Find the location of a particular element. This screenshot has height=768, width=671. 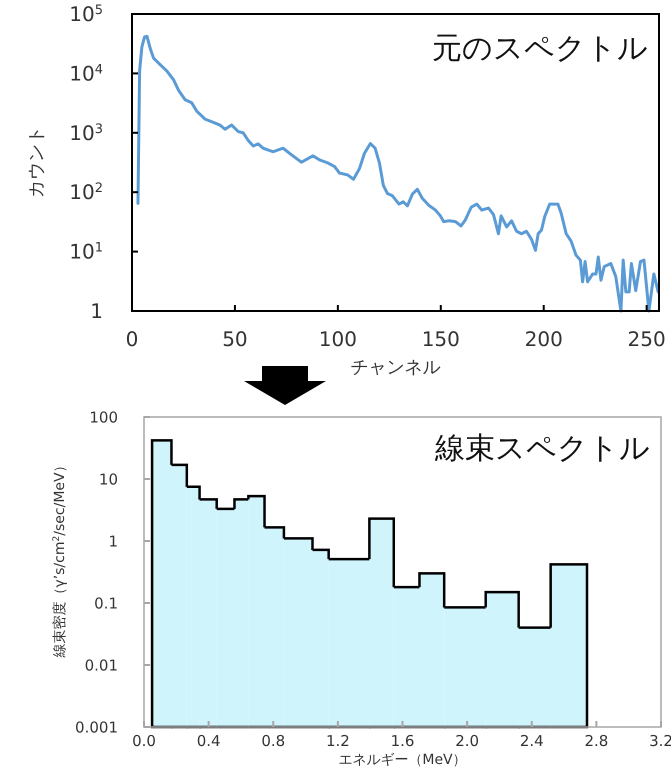

y-tick-label: 0.01 is located at coordinates (101, 665).